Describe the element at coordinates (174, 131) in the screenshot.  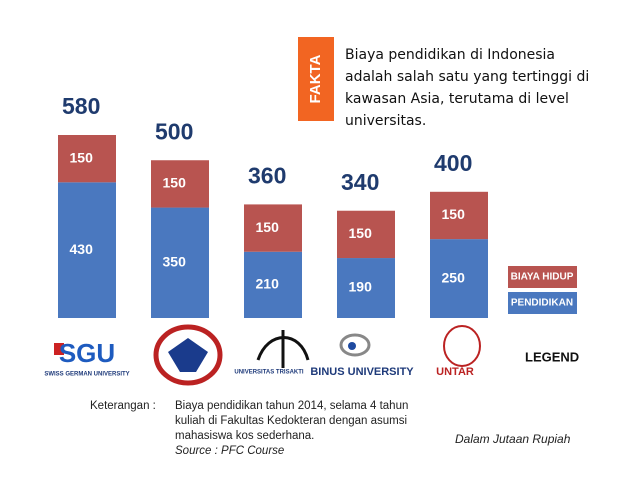
I see `total-label: 500` at that location.